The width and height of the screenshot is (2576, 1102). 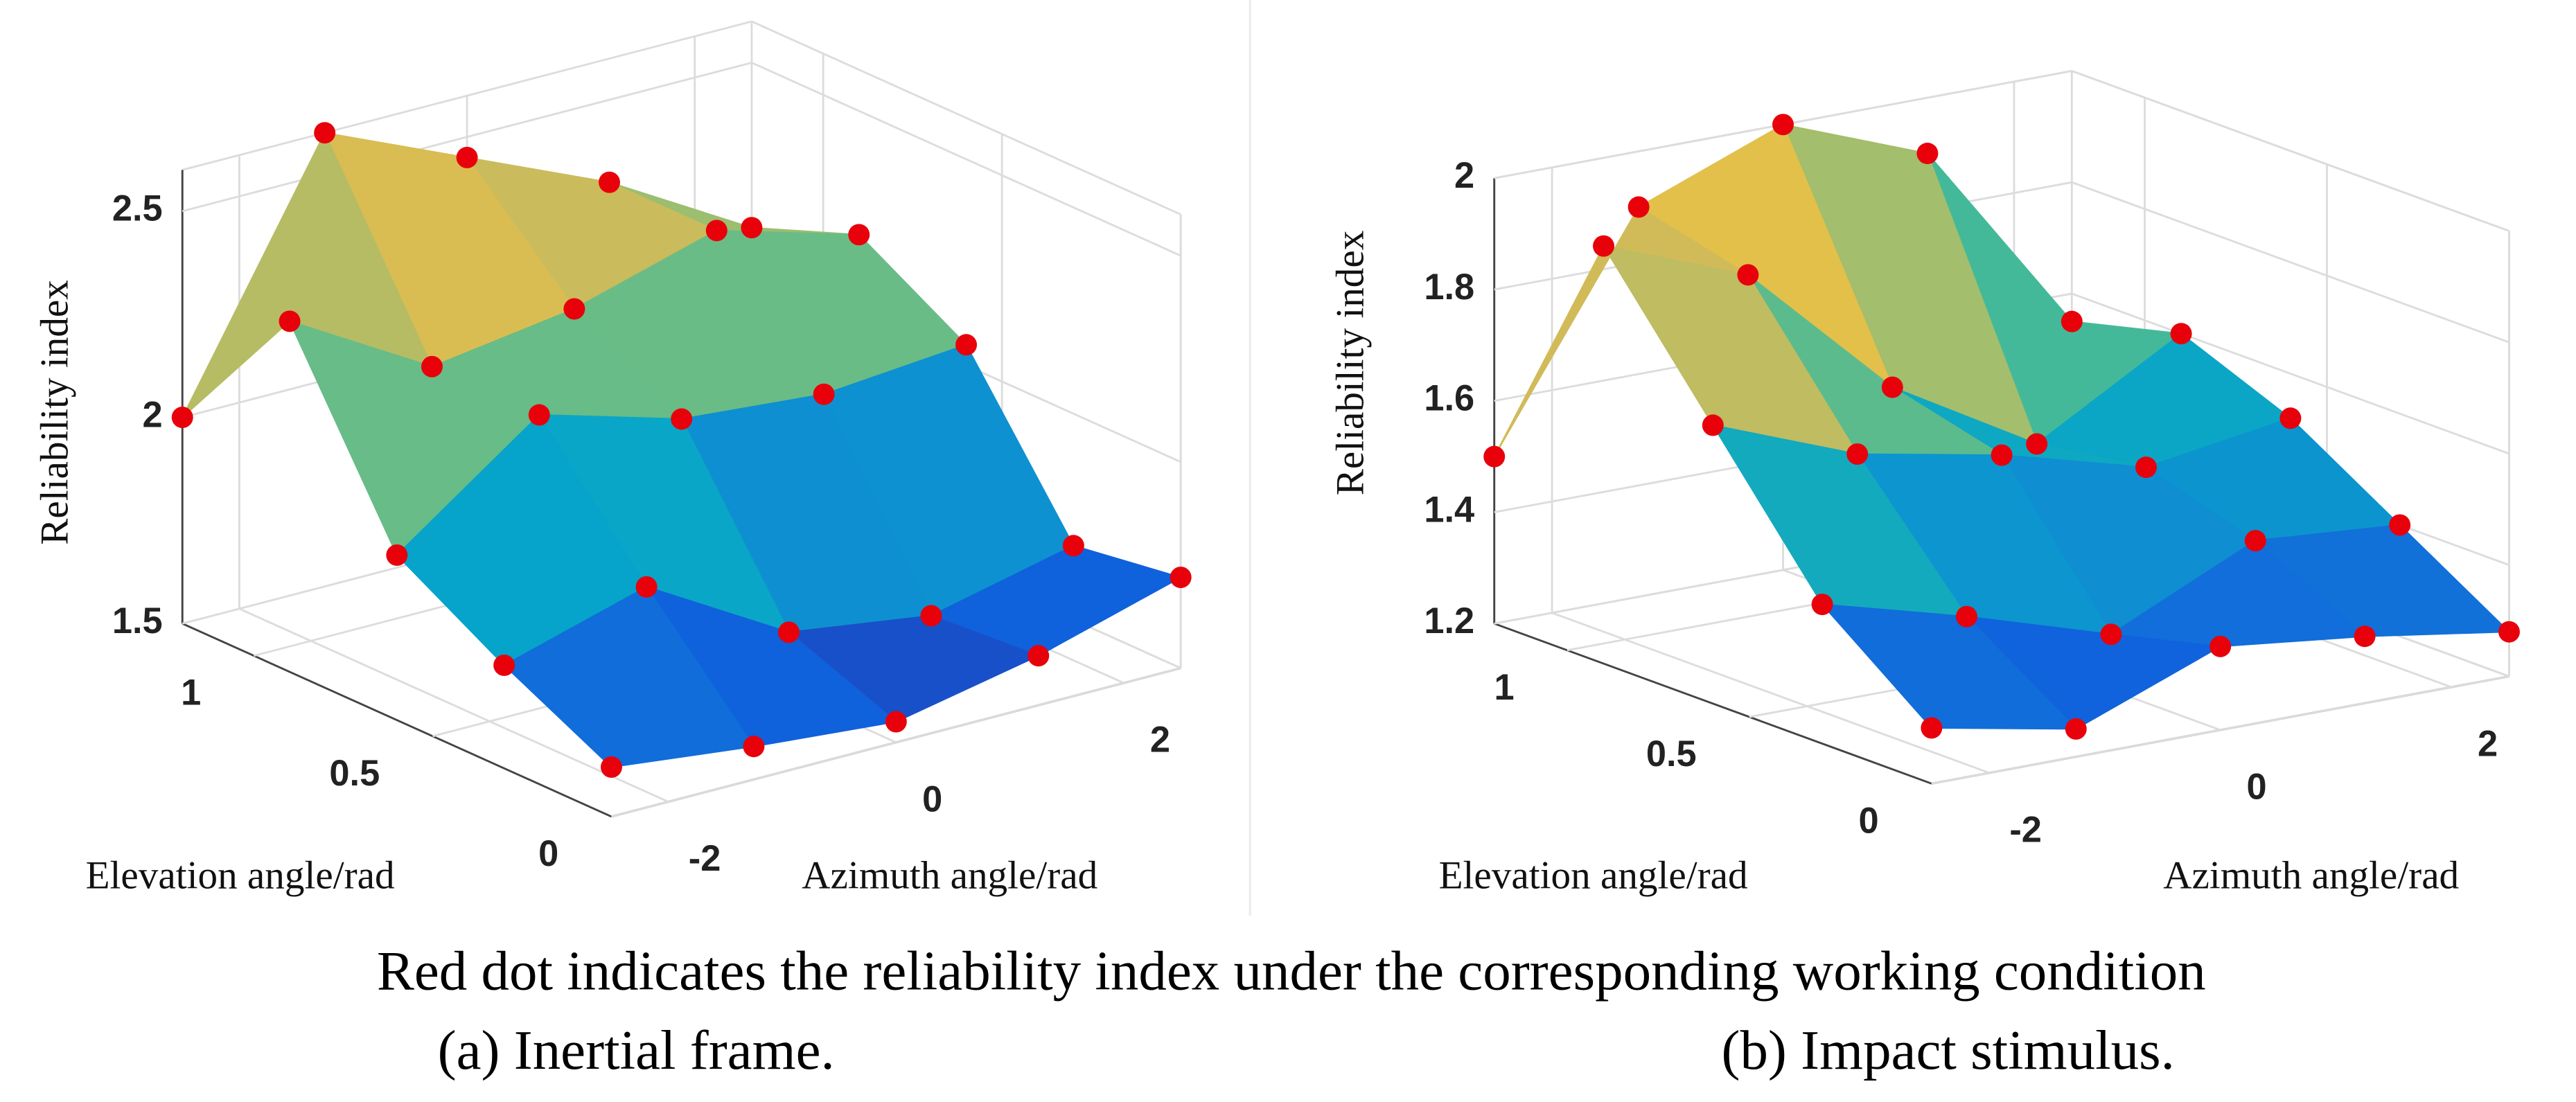 I want to click on z-tick-label: 1.6, so click(x=1449, y=399).